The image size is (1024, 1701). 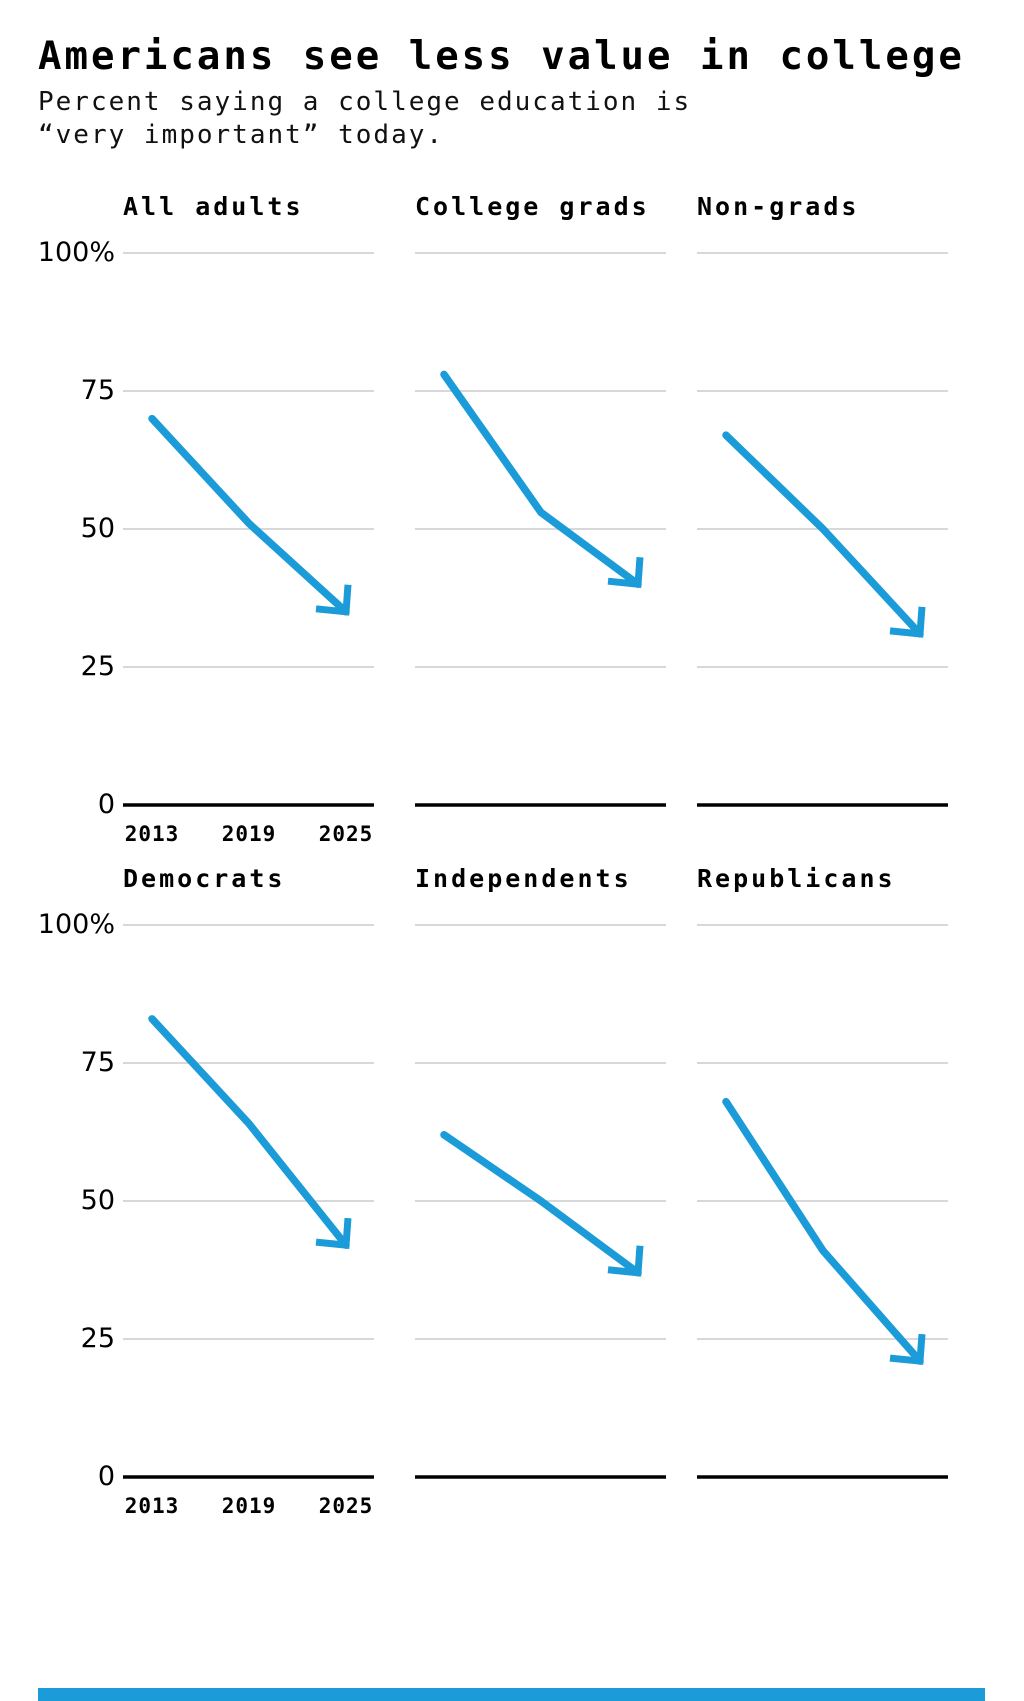 What do you see at coordinates (796, 878) in the screenshot?
I see `panel-title: Republicans` at bounding box center [796, 878].